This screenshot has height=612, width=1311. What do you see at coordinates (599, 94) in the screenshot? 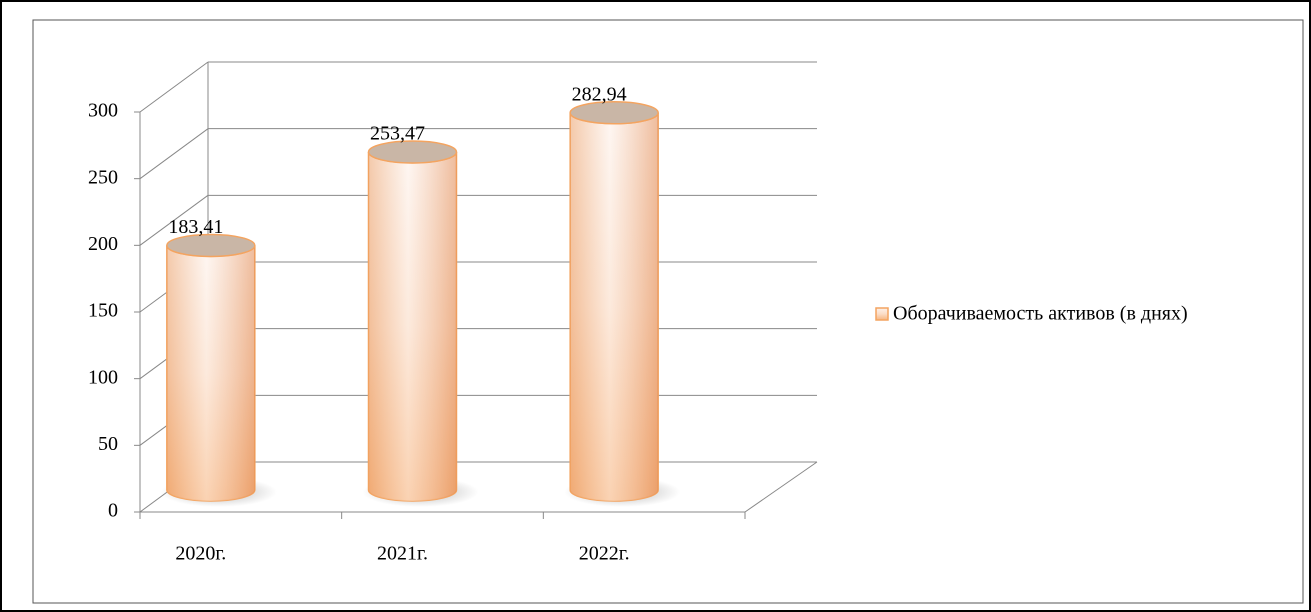
I see `data-label: 282,94` at bounding box center [599, 94].